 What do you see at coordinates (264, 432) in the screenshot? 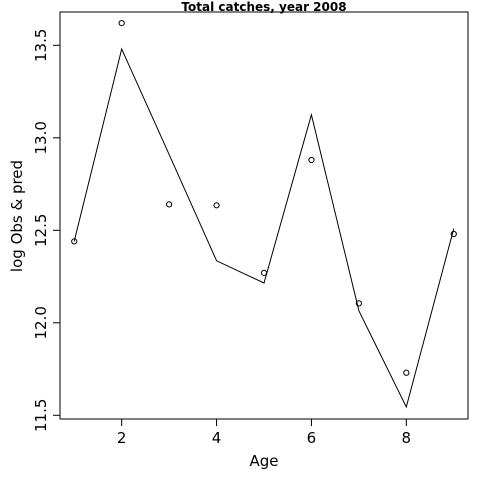
I see `x-axis: 2 4 6 8` at bounding box center [264, 432].